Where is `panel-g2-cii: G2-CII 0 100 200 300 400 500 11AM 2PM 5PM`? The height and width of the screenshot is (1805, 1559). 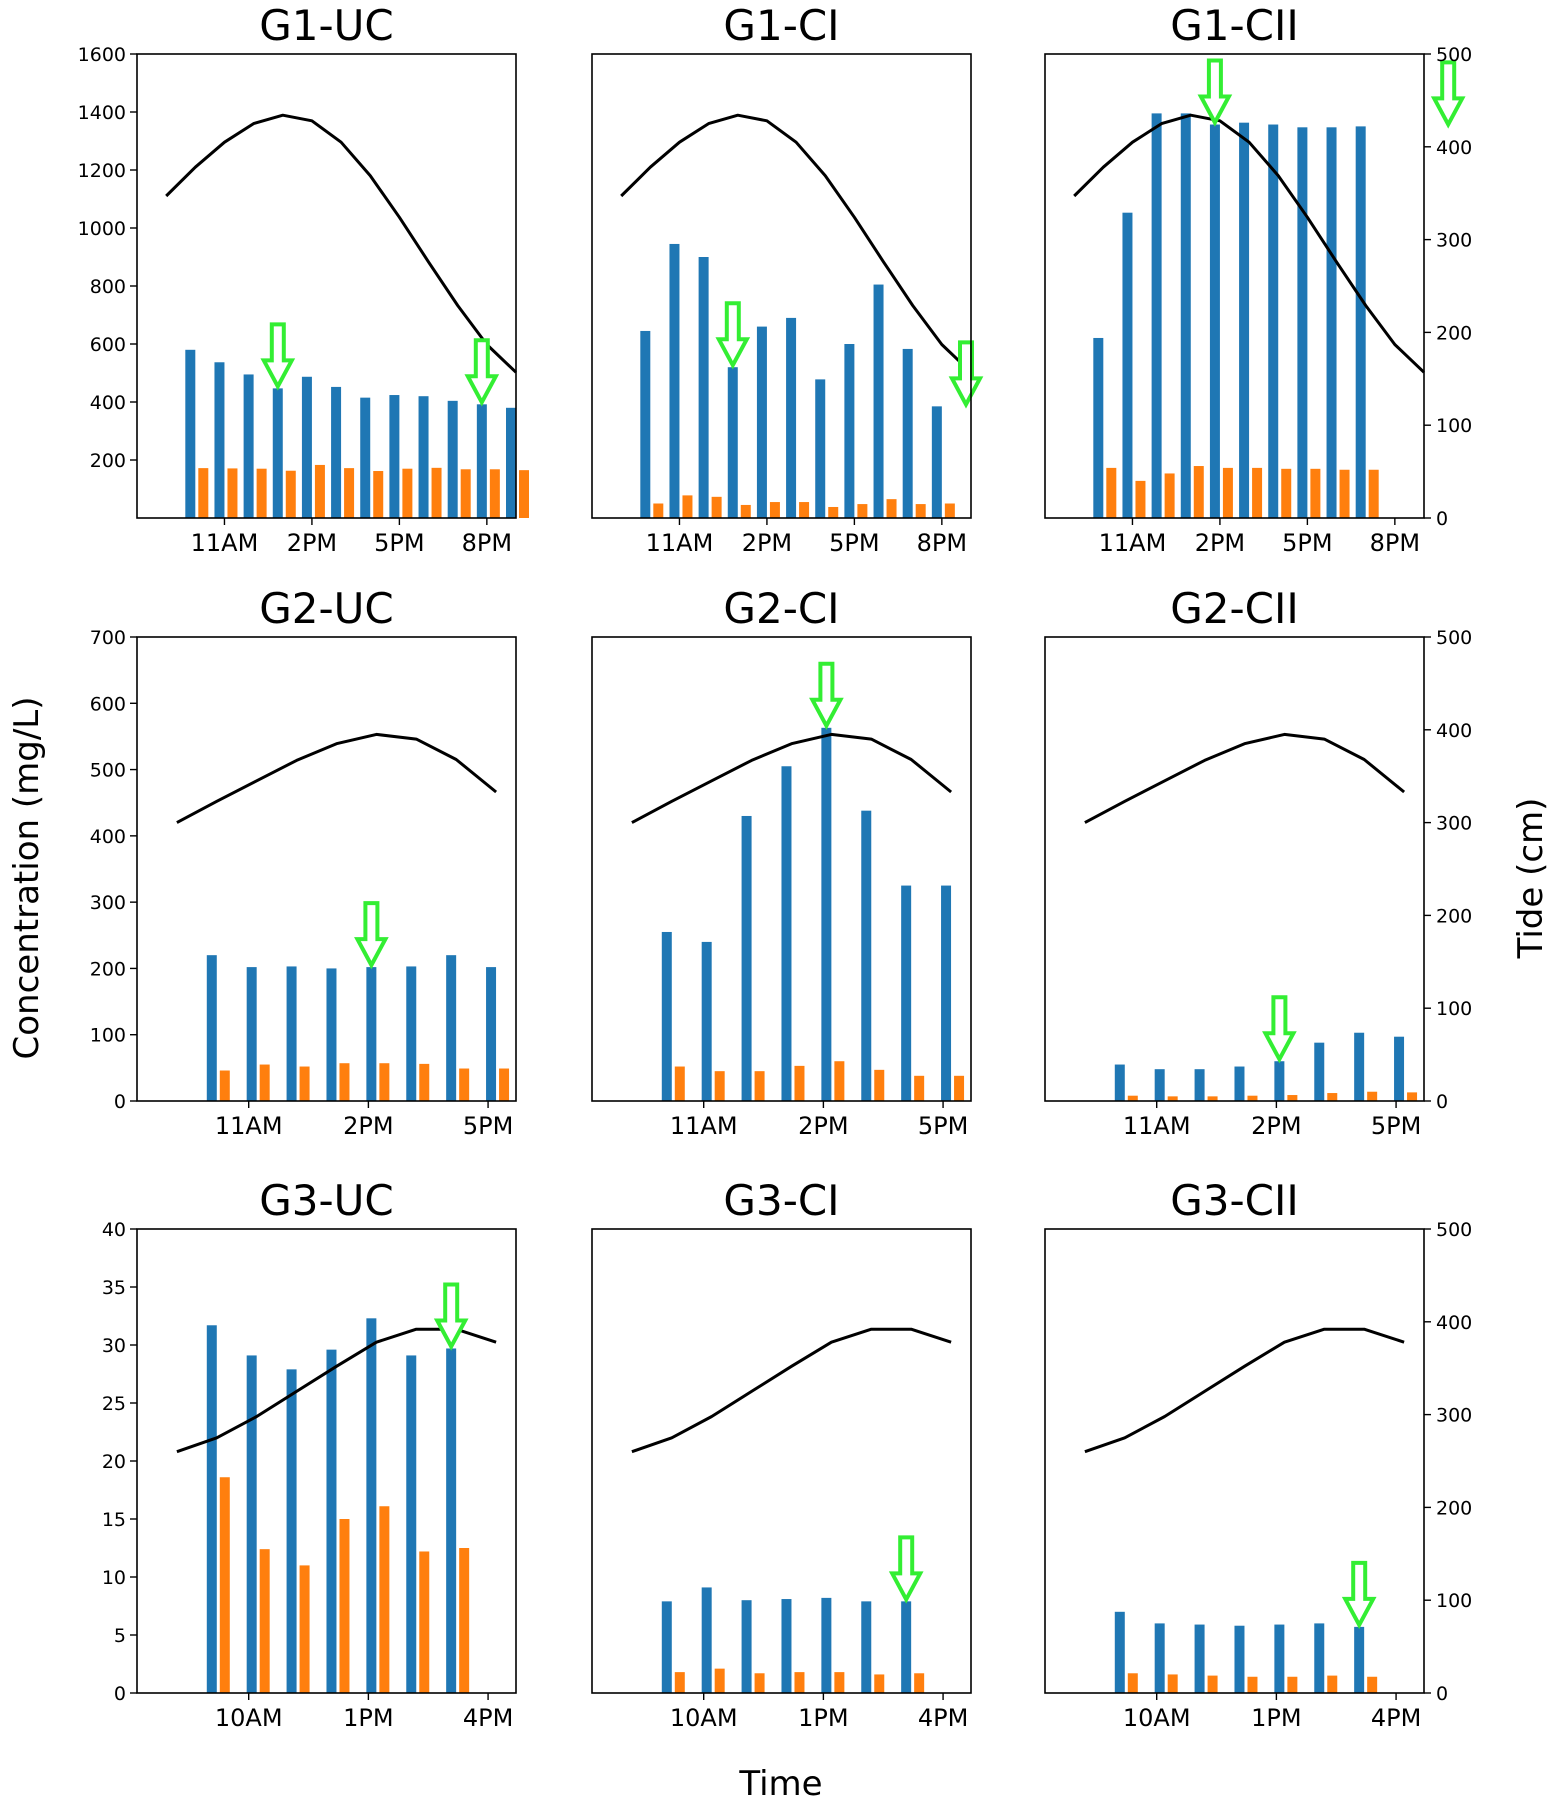
panel-g2-cii: G2-CII 0 100 200 300 400 500 11AM 2PM 5PM is located at coordinates (1258, 862).